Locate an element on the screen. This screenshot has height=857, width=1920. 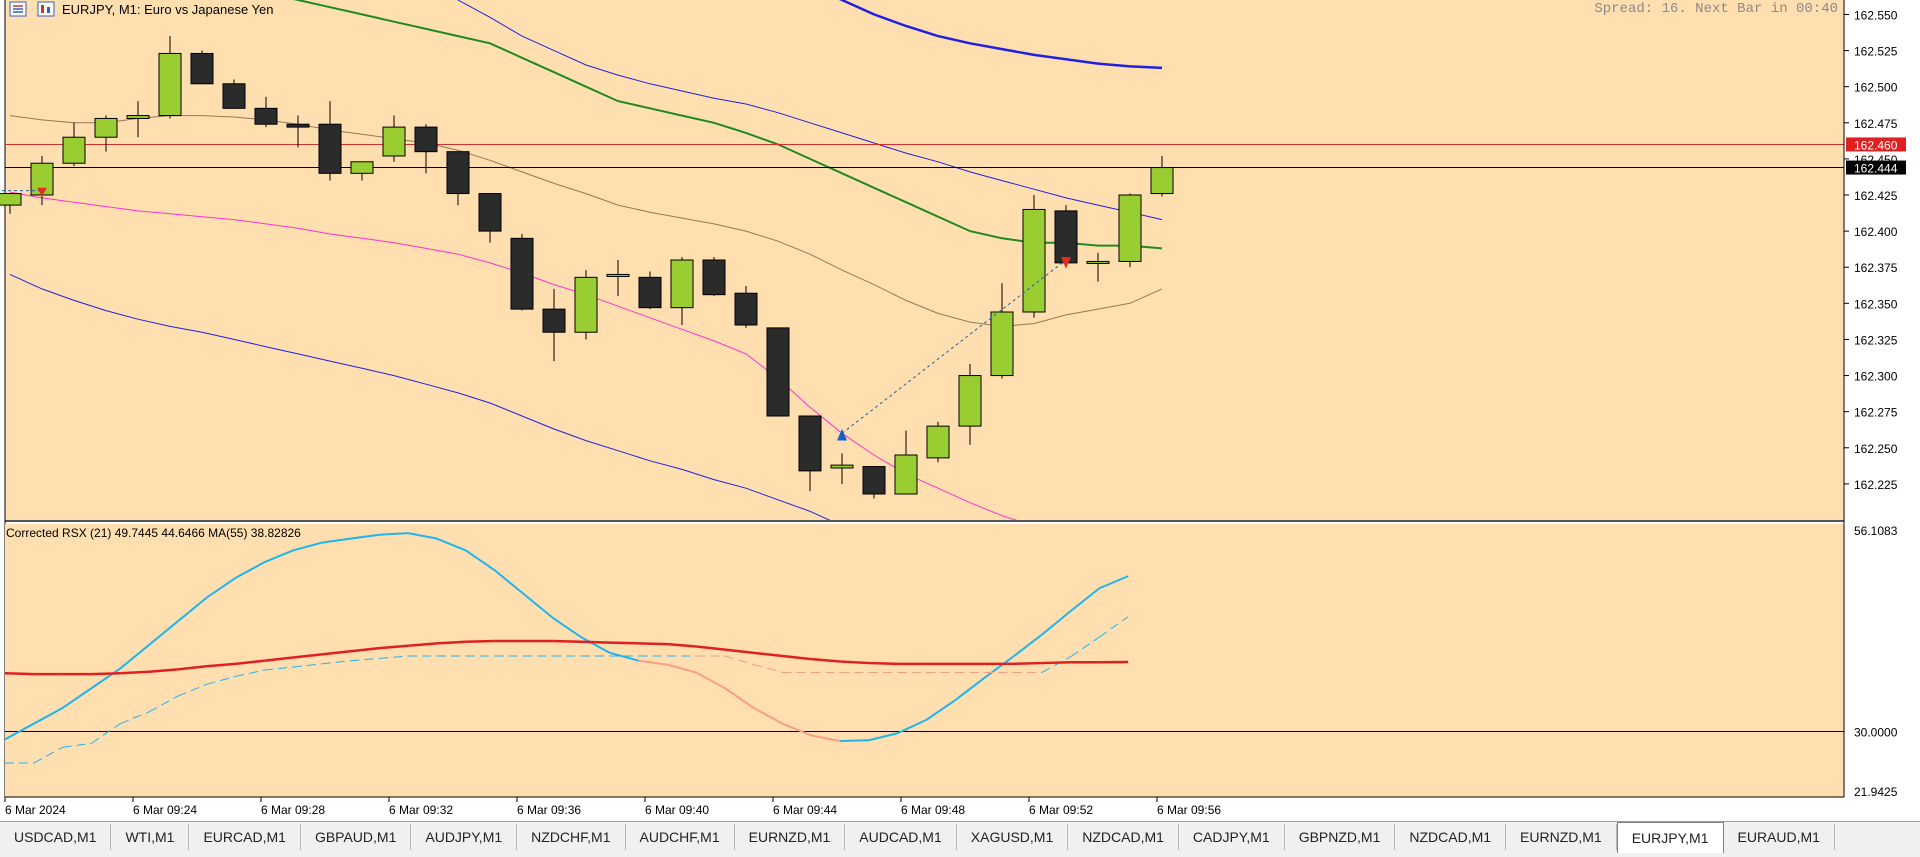
rsx-line is located at coordinates (854, 740).